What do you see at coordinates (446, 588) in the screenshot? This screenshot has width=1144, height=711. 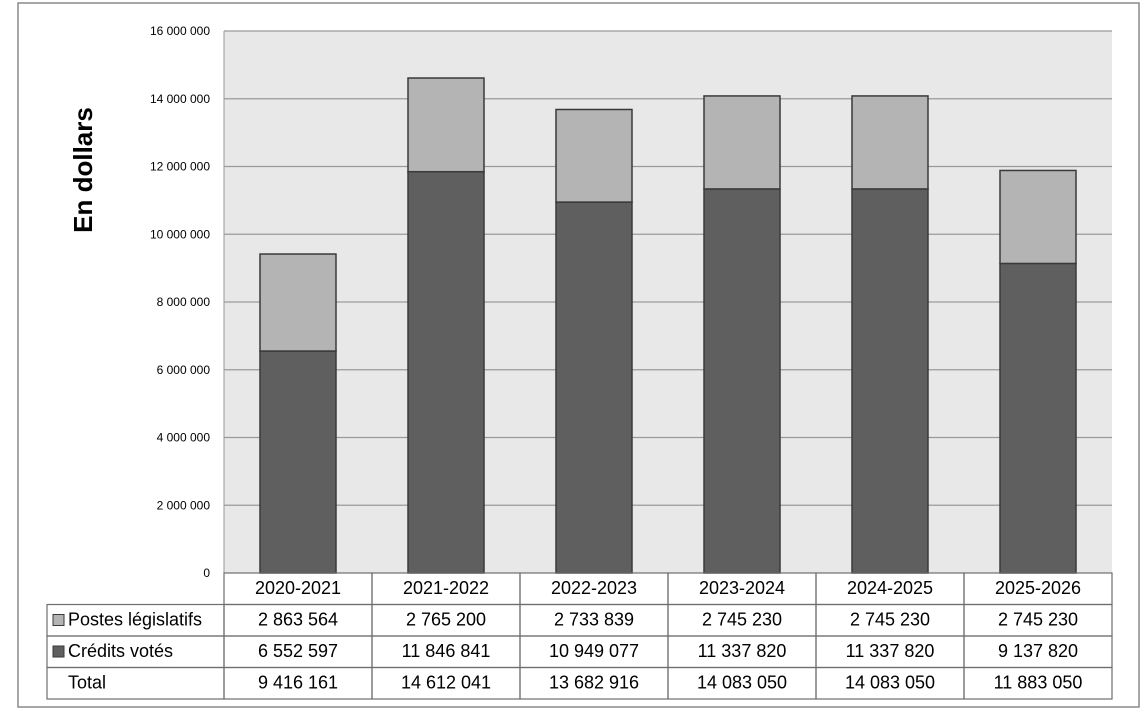 I see `x-tick-label: 2021-2022` at bounding box center [446, 588].